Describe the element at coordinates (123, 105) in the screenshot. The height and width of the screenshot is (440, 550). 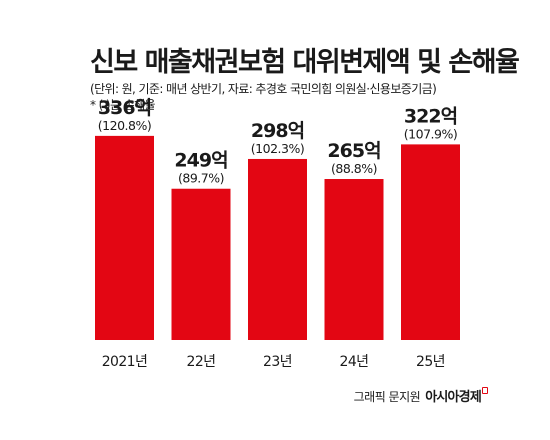
I see `chart-note: * ( )는 손해율` at that location.